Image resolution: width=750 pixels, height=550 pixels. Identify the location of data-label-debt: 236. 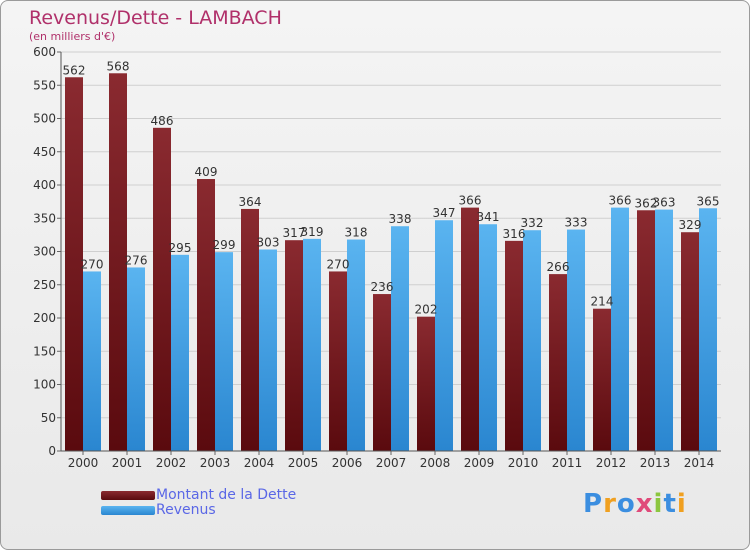
(382, 287).